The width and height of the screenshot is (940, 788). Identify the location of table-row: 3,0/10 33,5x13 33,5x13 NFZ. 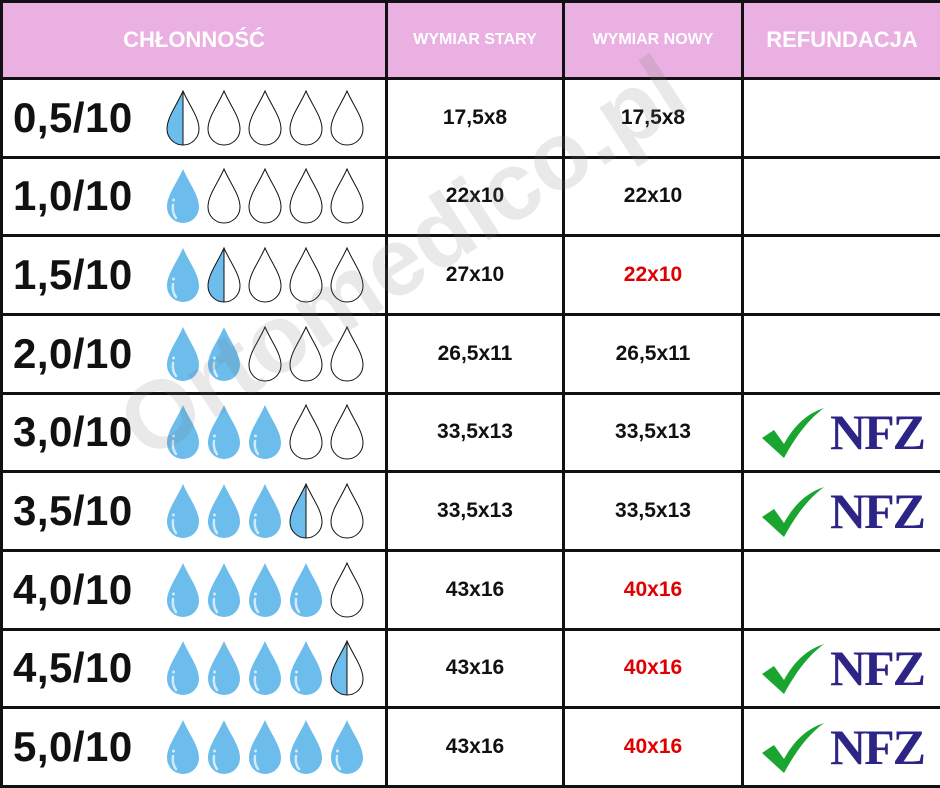
(470, 432).